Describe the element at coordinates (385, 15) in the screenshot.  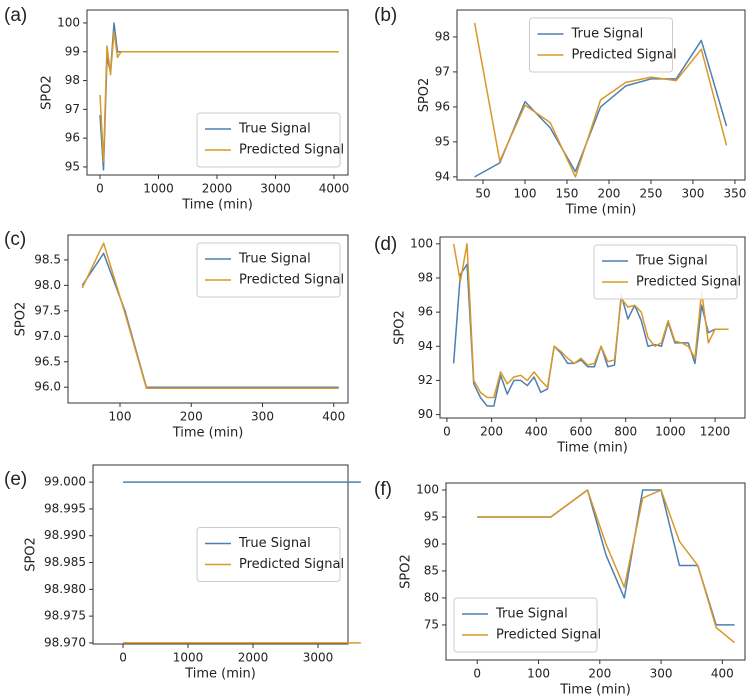
I see `panel-label: (b)` at that location.